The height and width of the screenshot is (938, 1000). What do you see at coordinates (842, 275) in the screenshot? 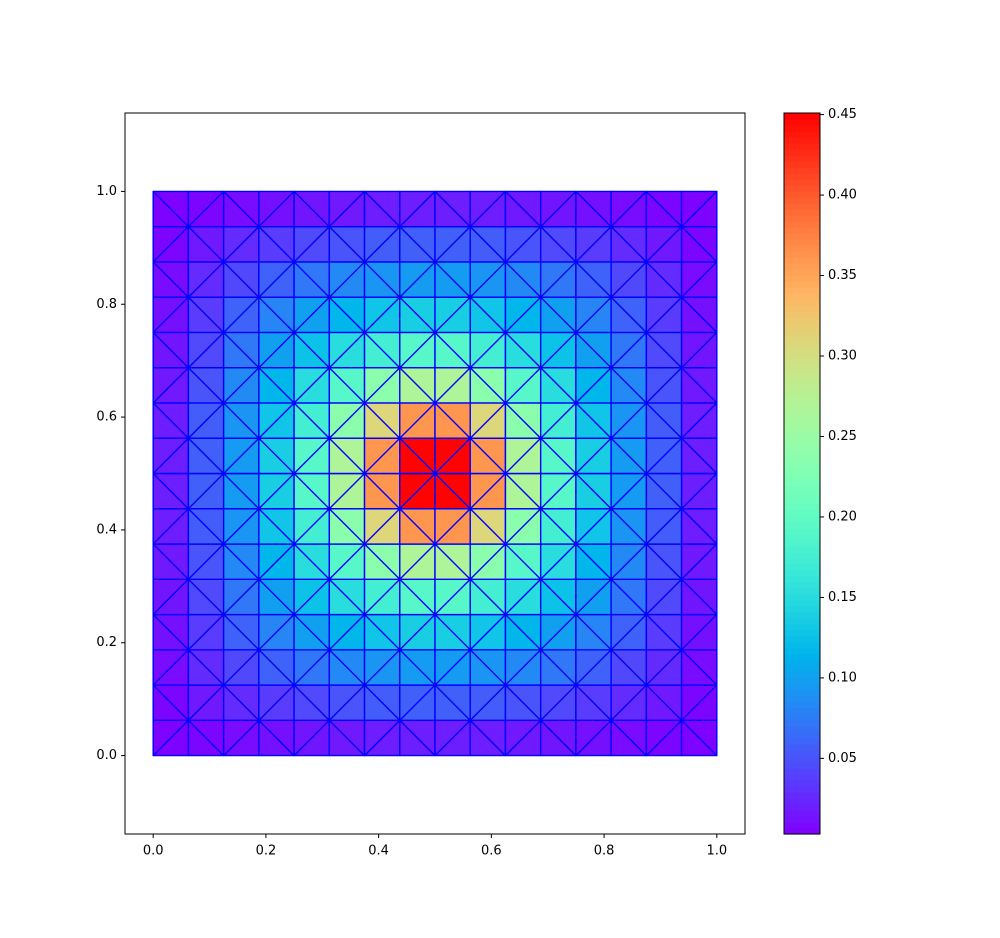
I see `colorbar-tick-label: 0.35` at bounding box center [842, 275].